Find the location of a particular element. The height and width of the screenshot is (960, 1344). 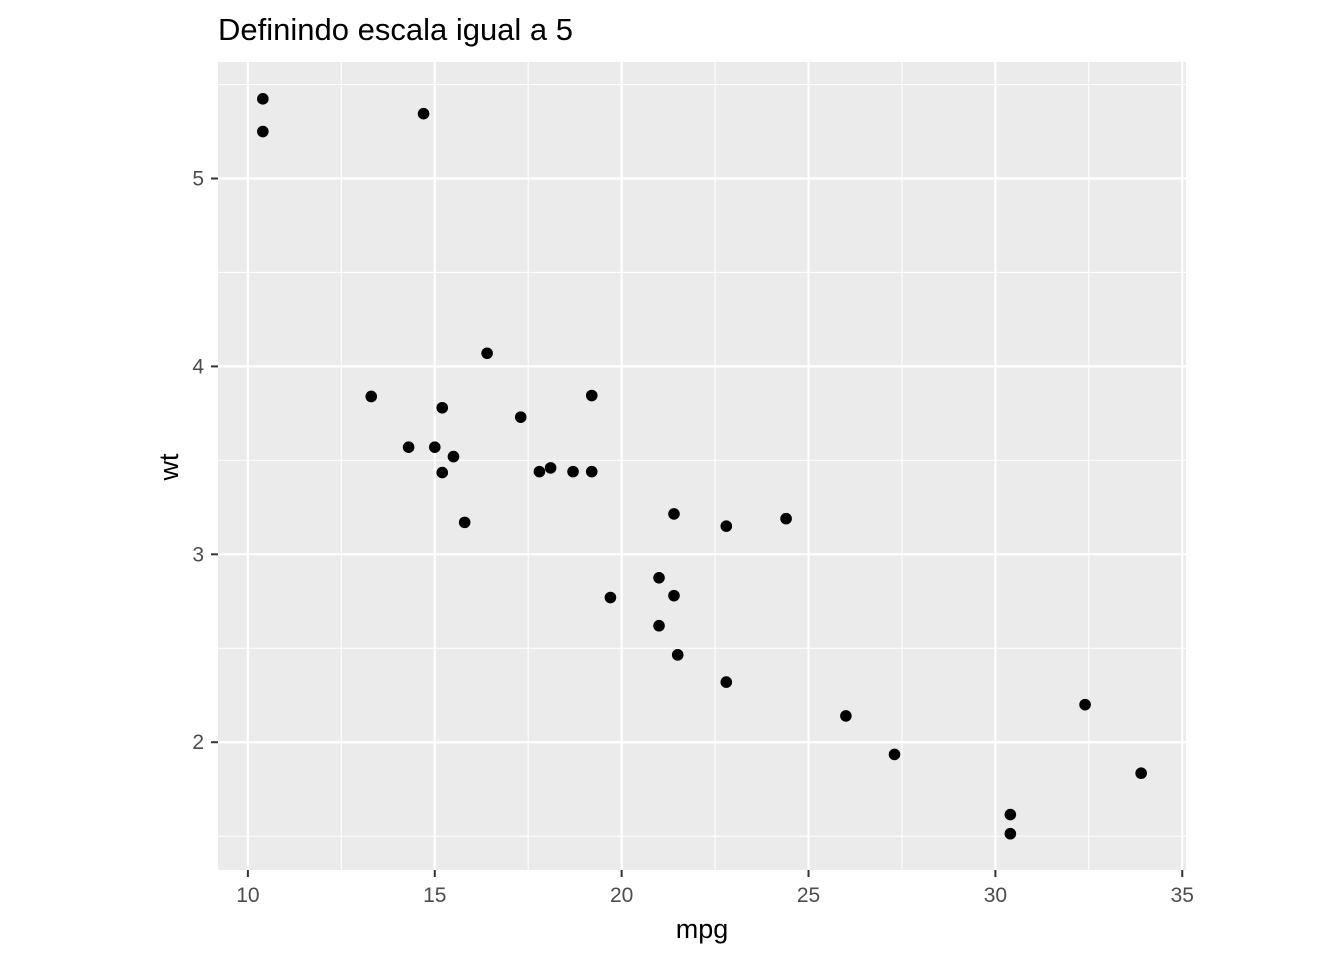

y-tick-label: 4 is located at coordinates (198, 366).